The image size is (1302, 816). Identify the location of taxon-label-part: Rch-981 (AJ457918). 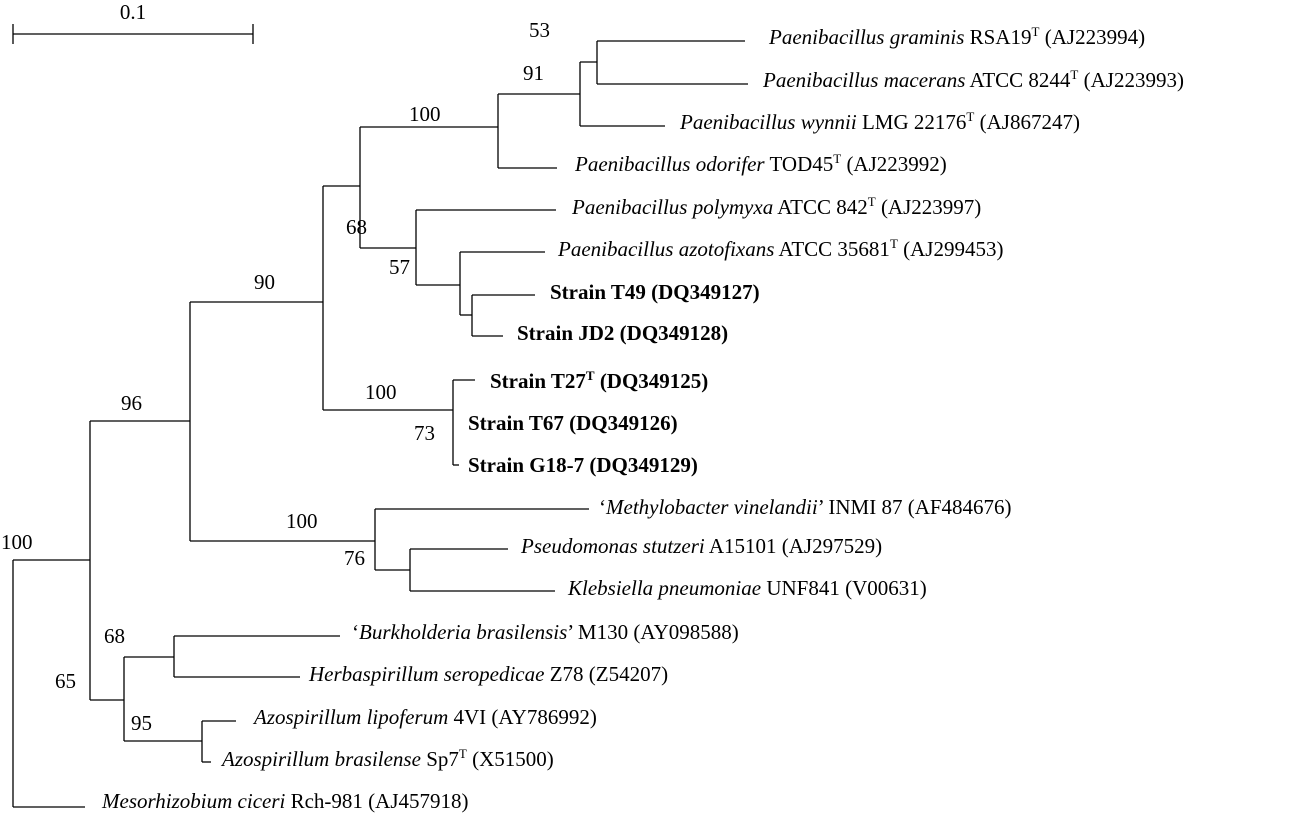
(376, 801).